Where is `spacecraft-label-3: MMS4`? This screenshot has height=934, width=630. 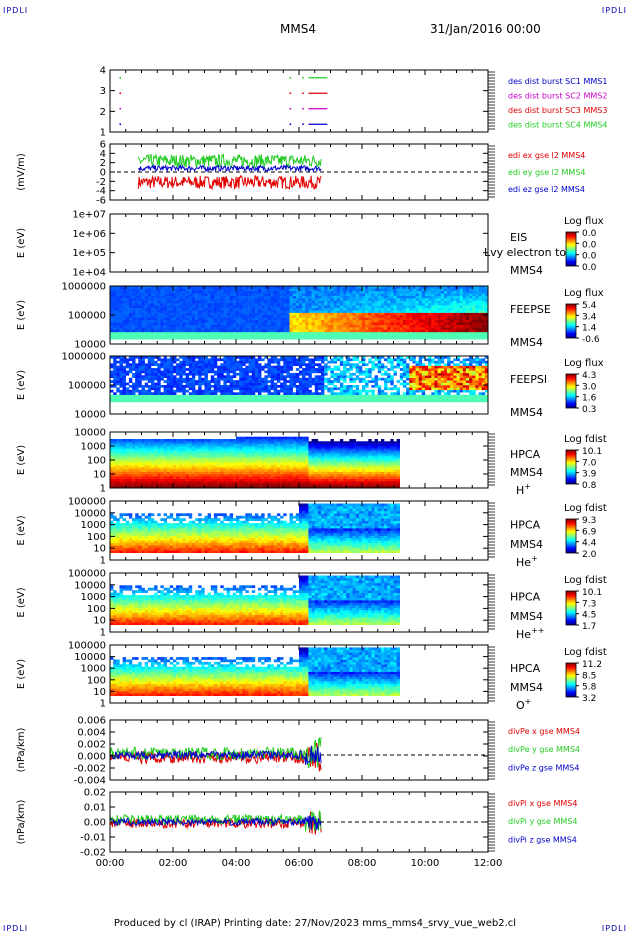 spacecraft-label-3: MMS4 is located at coordinates (526, 342).